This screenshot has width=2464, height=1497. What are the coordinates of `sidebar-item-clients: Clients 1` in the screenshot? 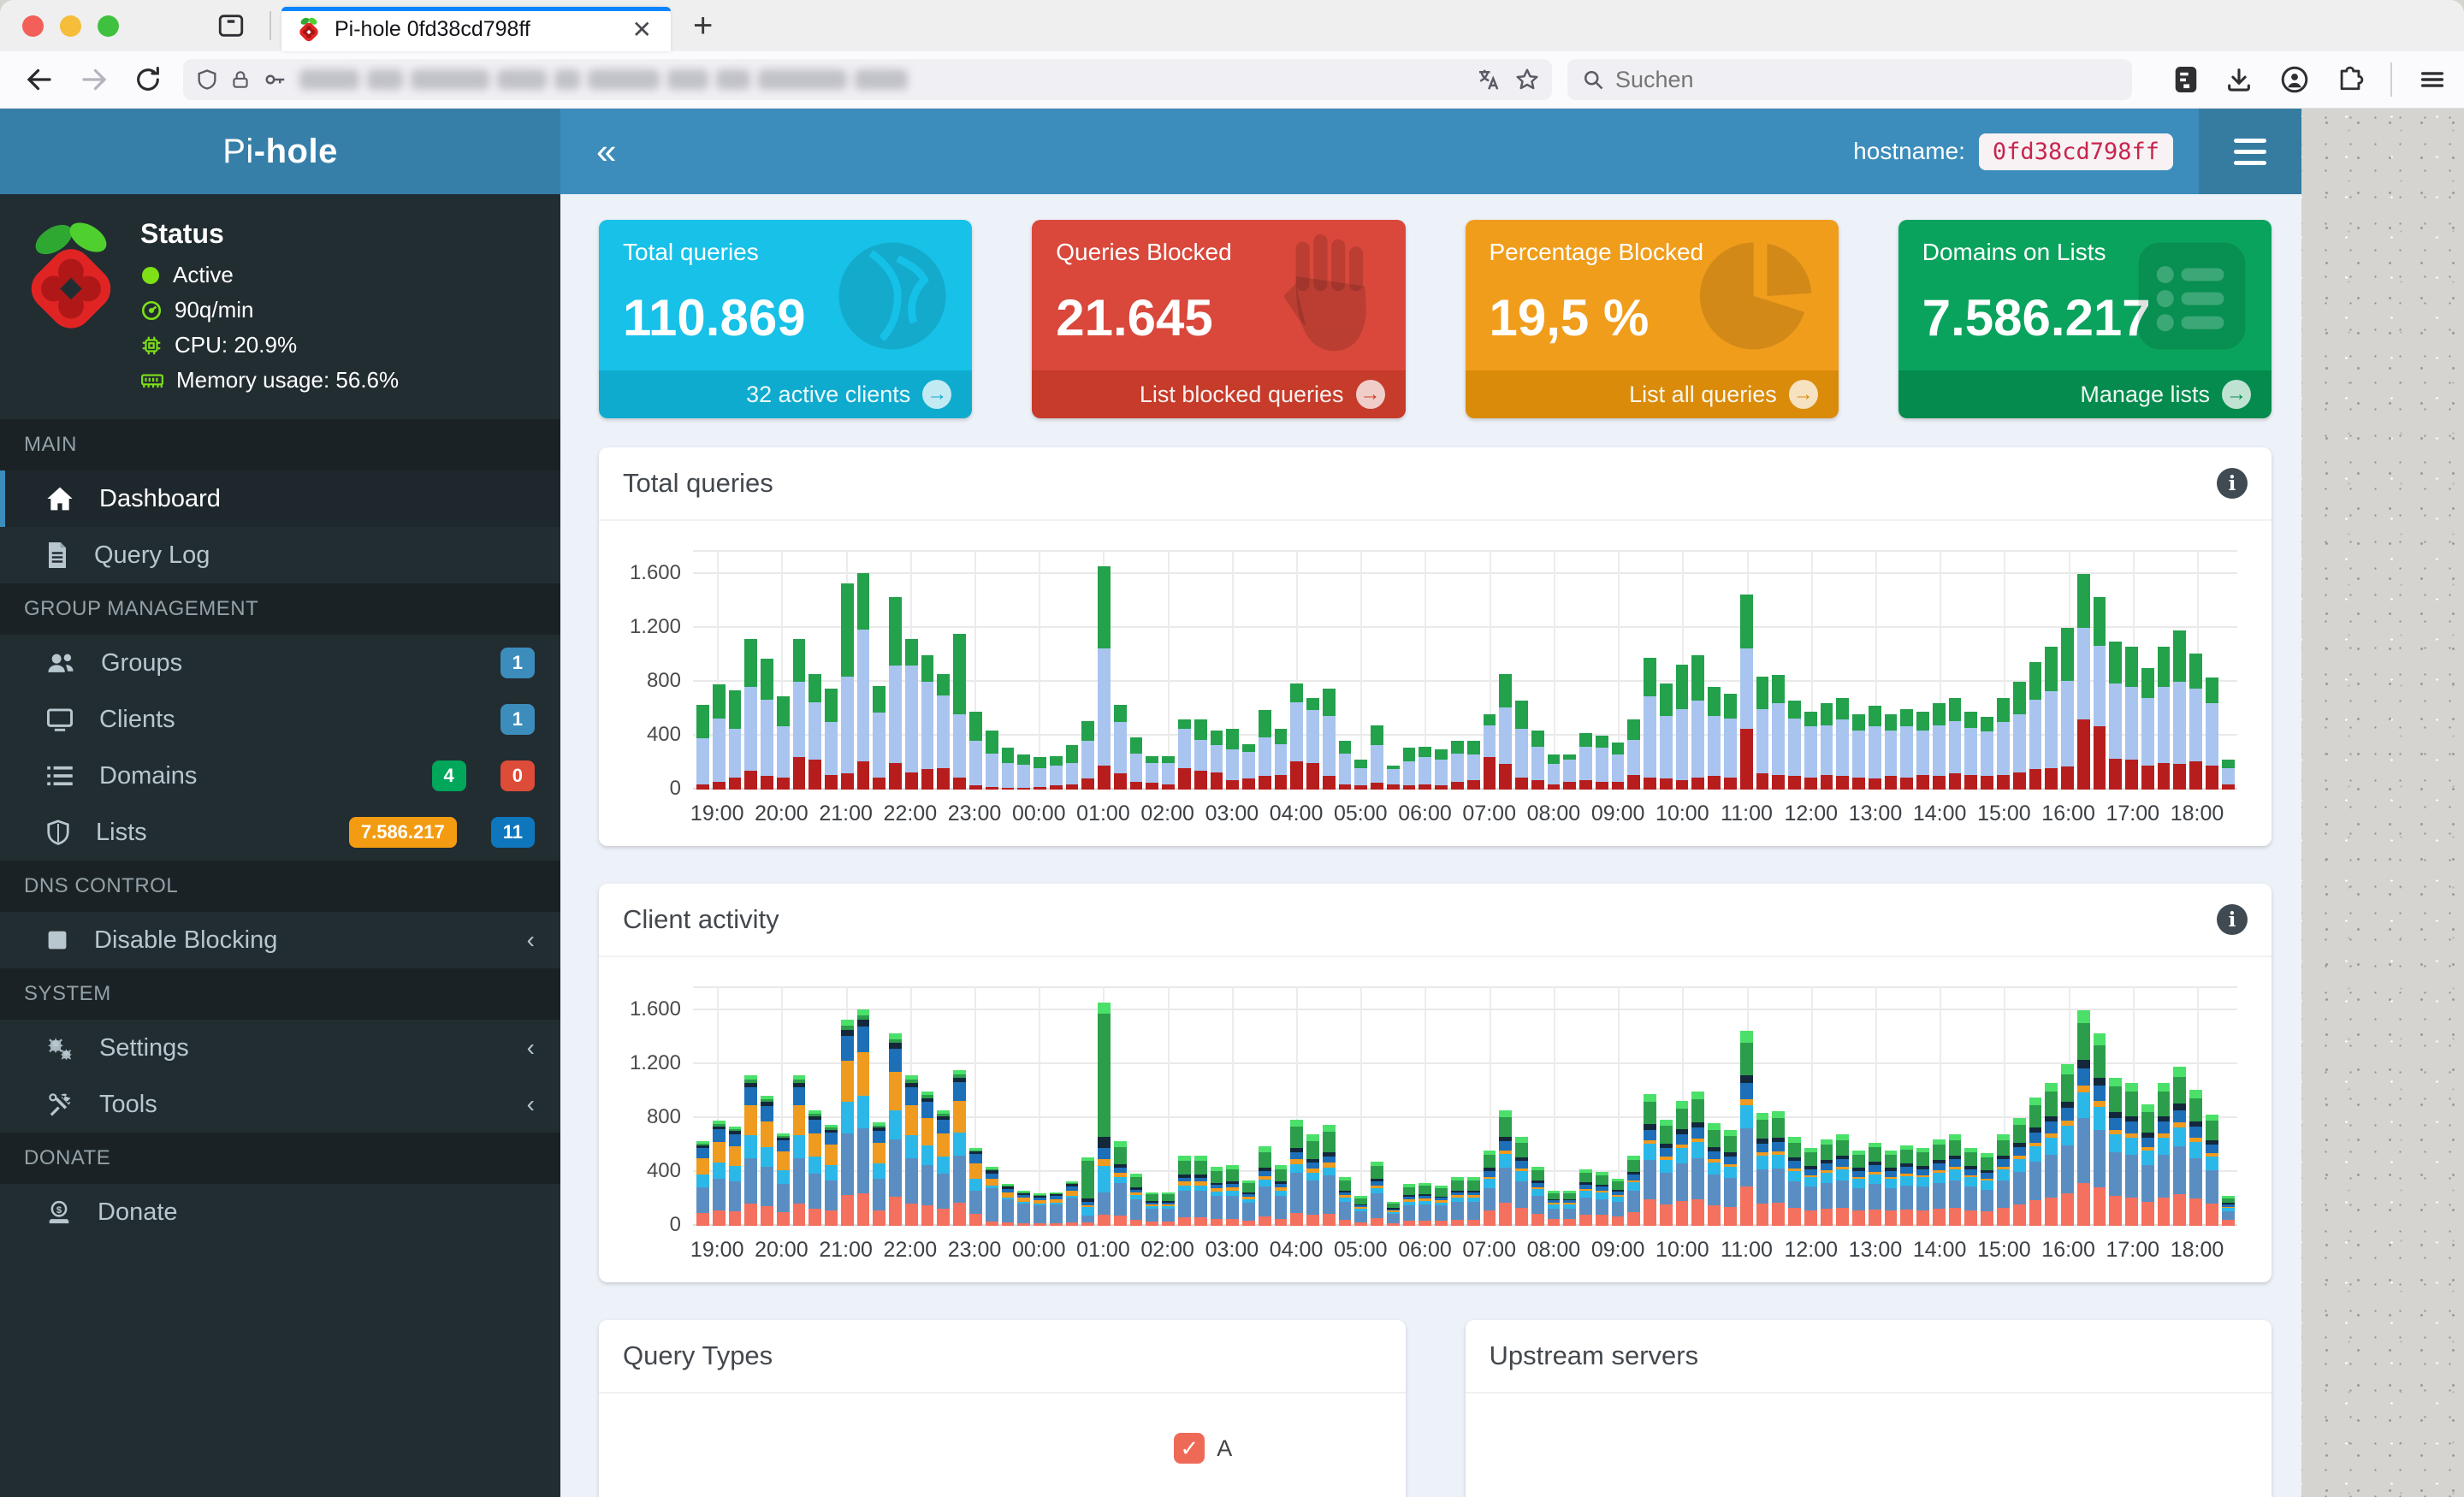 It's located at (280, 719).